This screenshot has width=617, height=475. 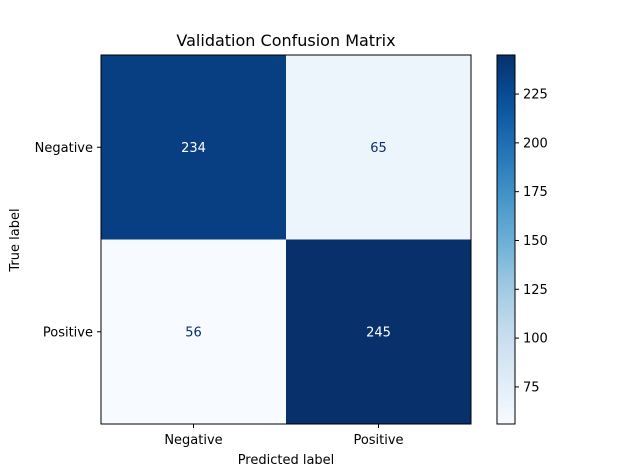 What do you see at coordinates (285, 40) in the screenshot?
I see `chart-title: Validation Confusion Matrix` at bounding box center [285, 40].